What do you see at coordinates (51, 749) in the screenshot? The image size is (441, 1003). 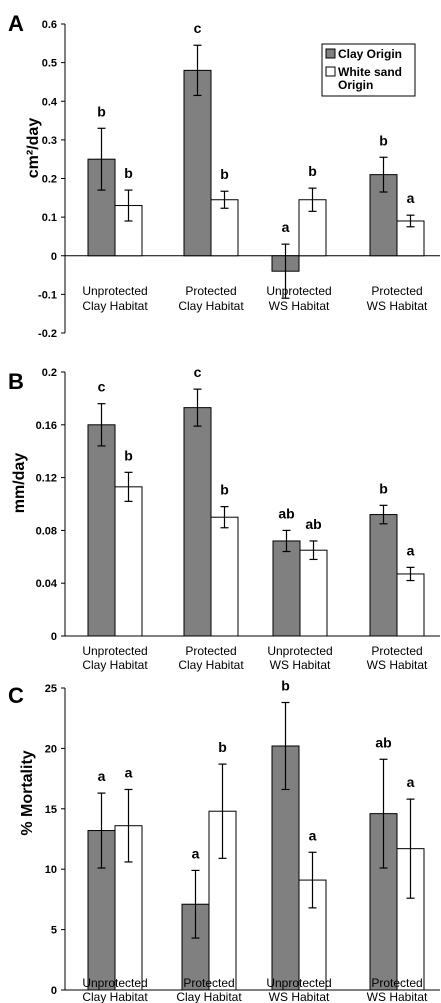 I see `y-tick-label: 20` at bounding box center [51, 749].